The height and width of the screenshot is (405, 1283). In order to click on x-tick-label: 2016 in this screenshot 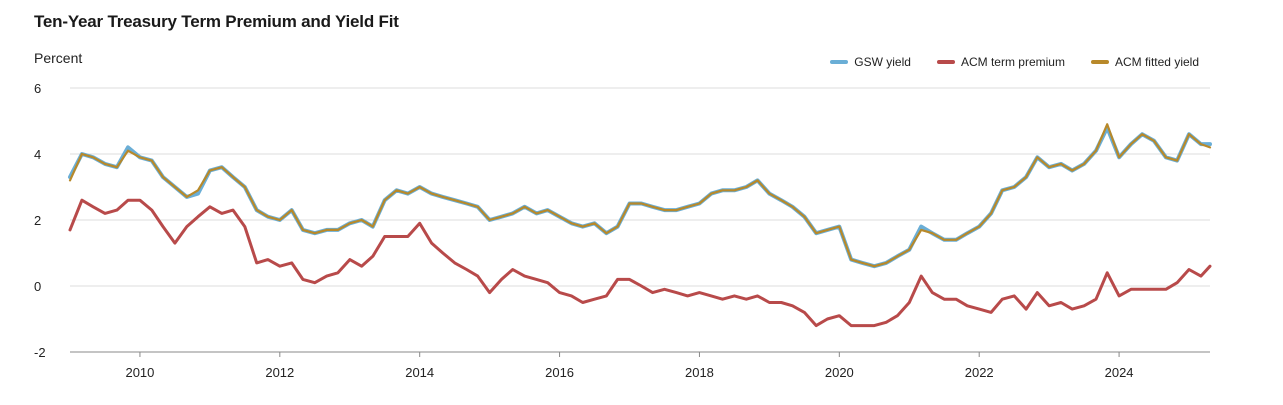, I will do `click(559, 372)`.